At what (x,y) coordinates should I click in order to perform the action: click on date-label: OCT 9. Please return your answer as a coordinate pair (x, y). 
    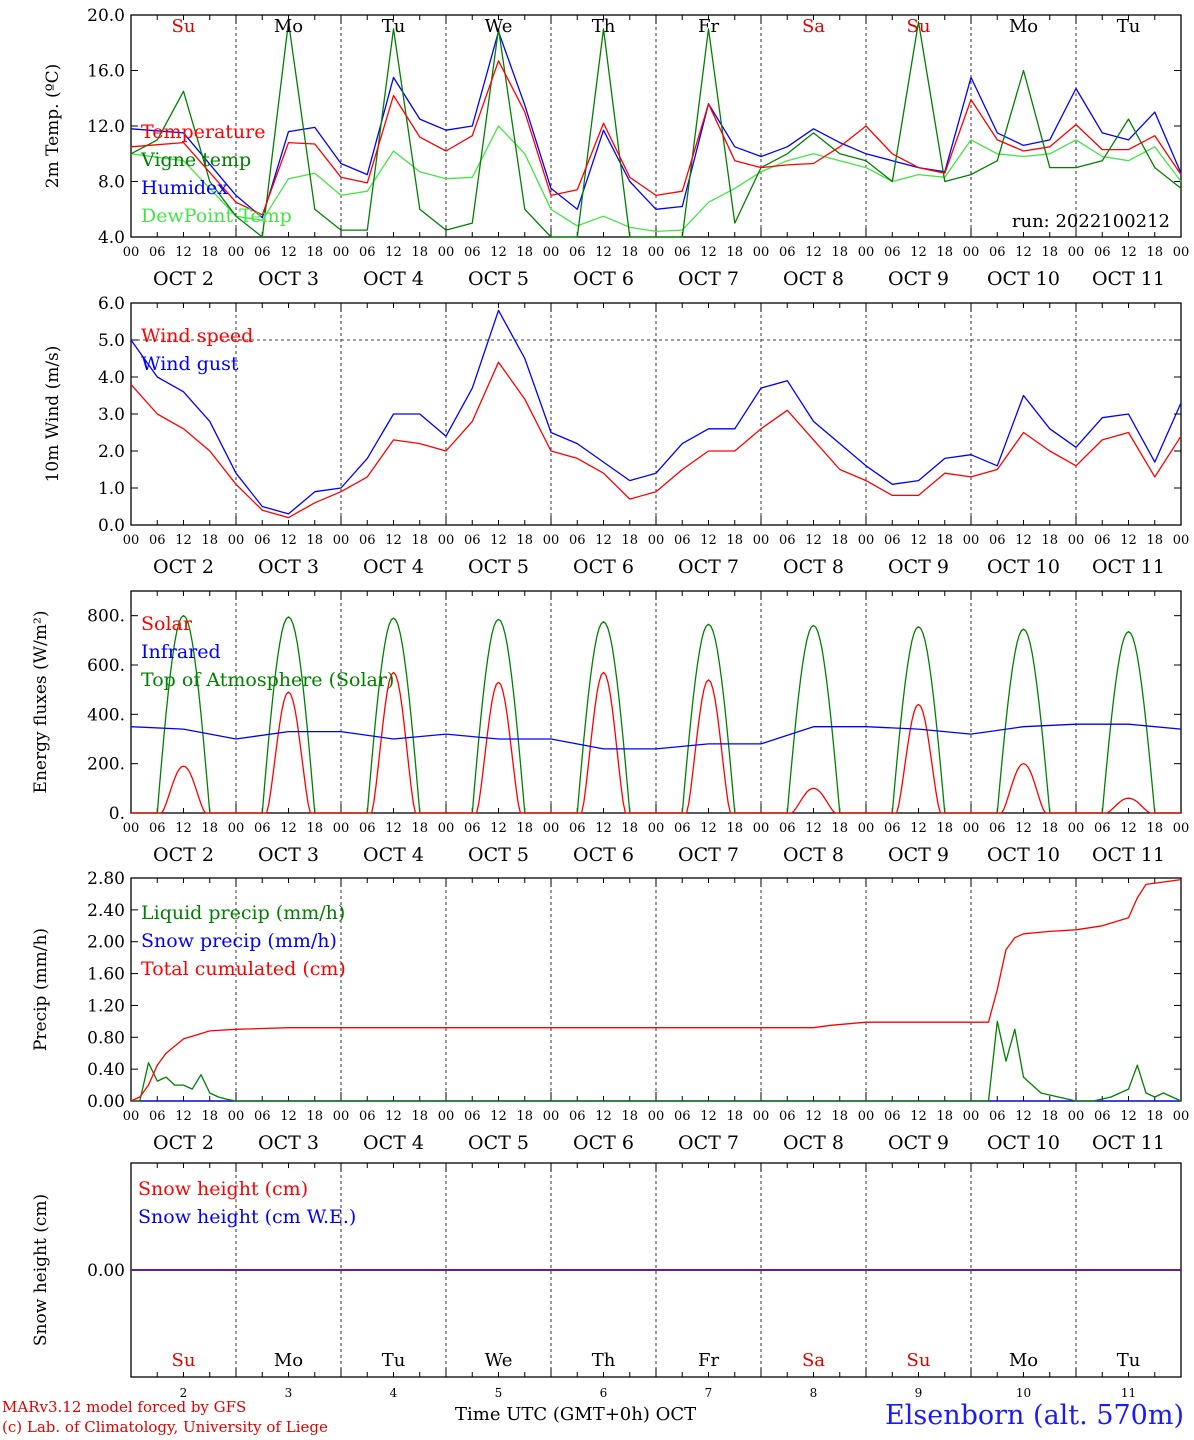
    Looking at the image, I should click on (918, 567).